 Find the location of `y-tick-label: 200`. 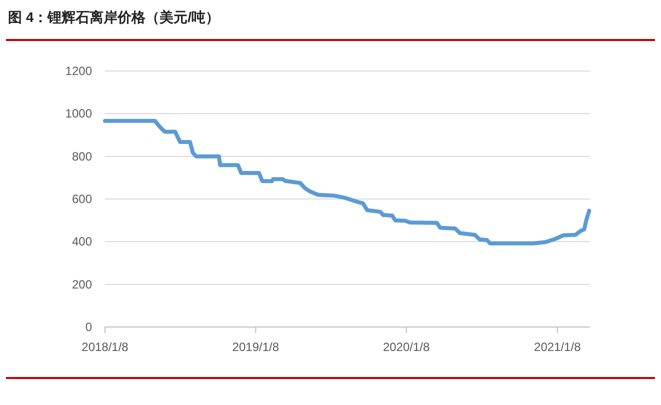

y-tick-label: 200 is located at coordinates (82, 284).